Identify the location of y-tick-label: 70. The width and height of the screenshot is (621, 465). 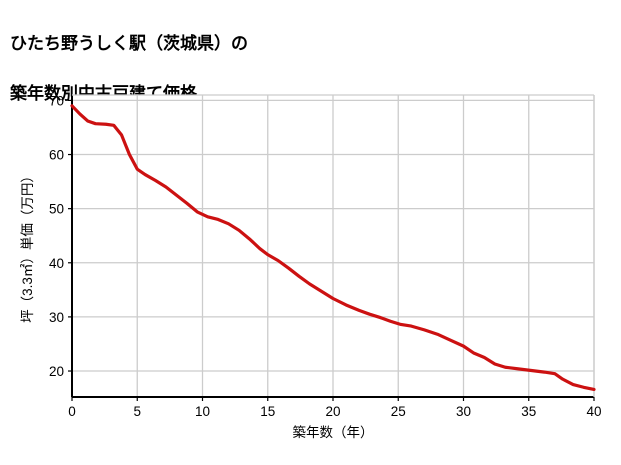
(56, 100).